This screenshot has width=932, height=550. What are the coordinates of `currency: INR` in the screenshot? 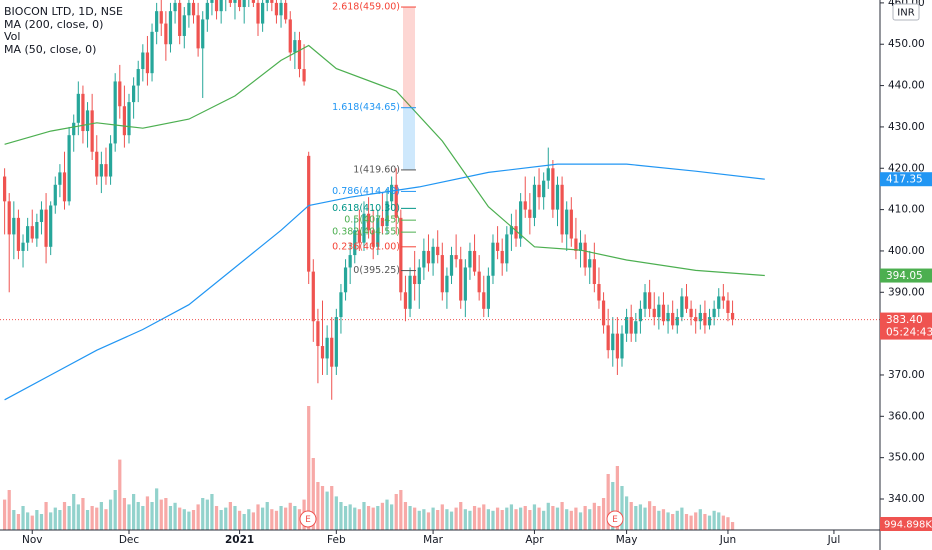 It's located at (905, 13).